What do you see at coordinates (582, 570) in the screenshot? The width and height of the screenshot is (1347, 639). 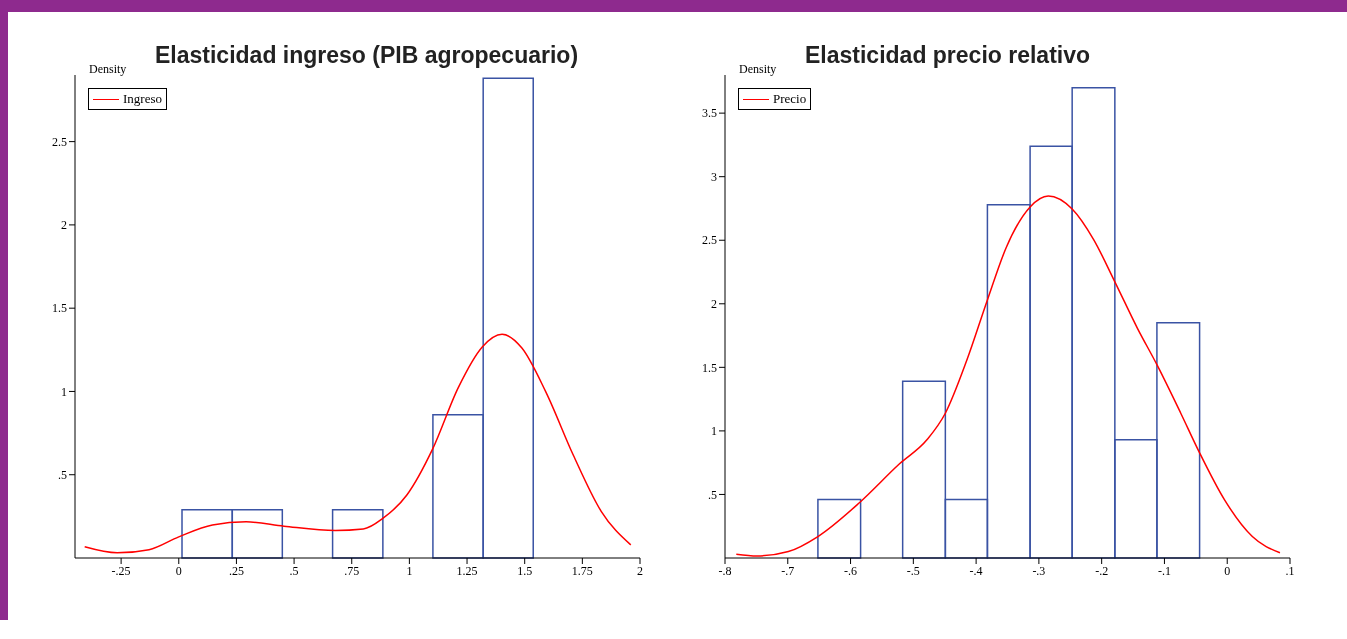 I see `x-tick-label: 1.75` at bounding box center [582, 570].